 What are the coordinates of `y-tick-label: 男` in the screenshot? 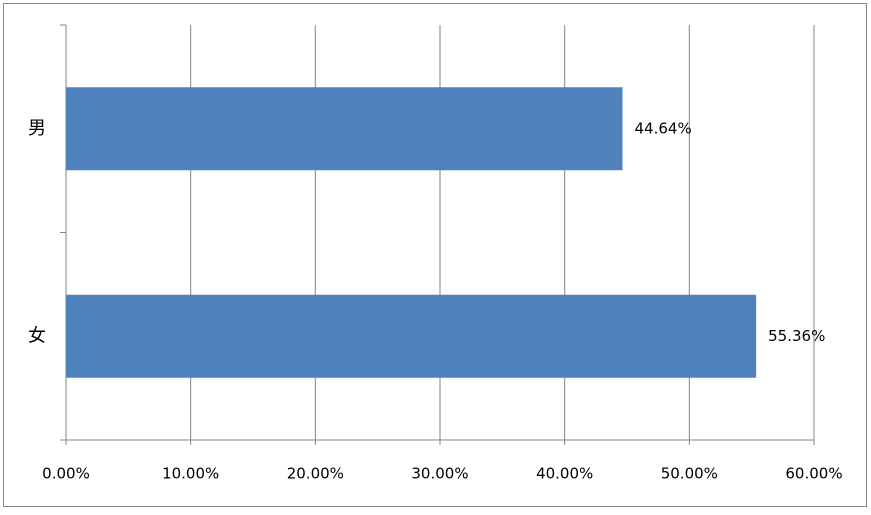 It's located at (37, 128).